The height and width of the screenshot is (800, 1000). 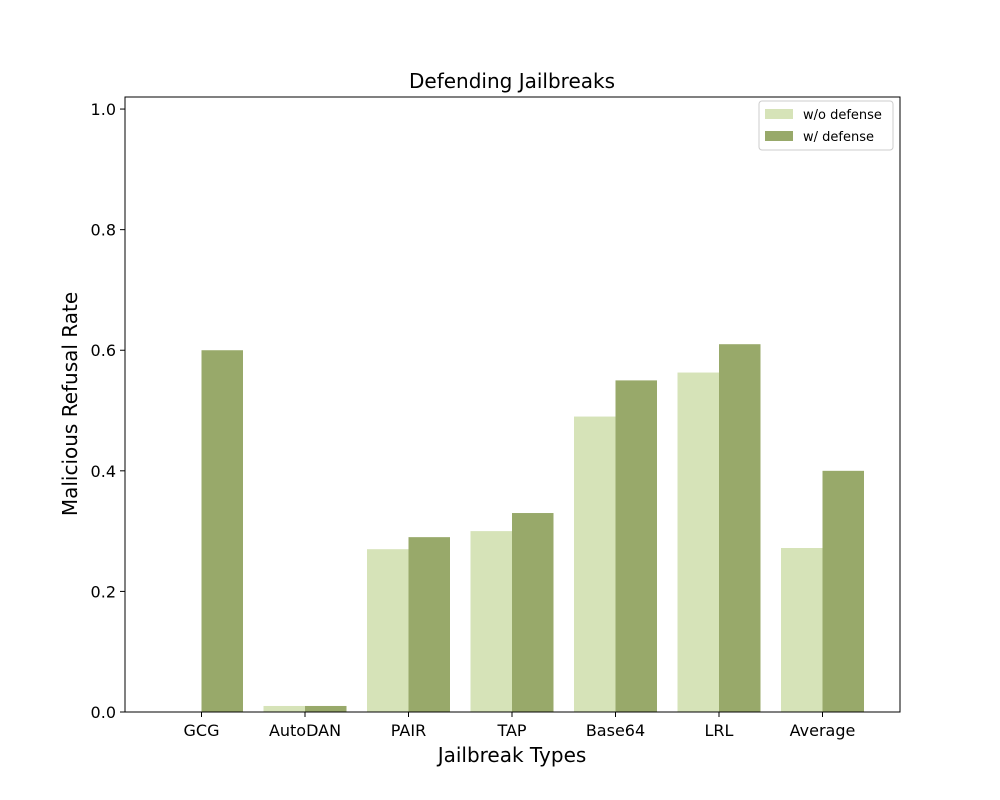 I want to click on chart-title: Defending Jailbreaks, so click(x=512, y=81).